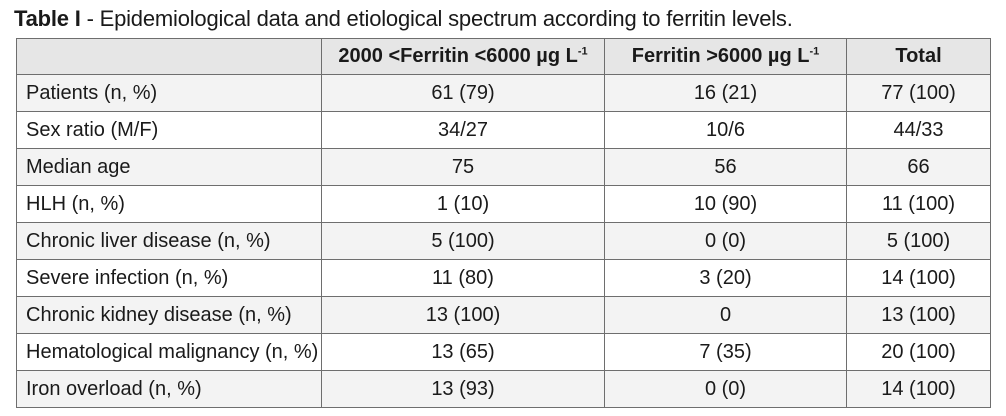 This screenshot has width=1006, height=416. What do you see at coordinates (169, 278) in the screenshot?
I see `row-label: Severe infection (n, %)` at bounding box center [169, 278].